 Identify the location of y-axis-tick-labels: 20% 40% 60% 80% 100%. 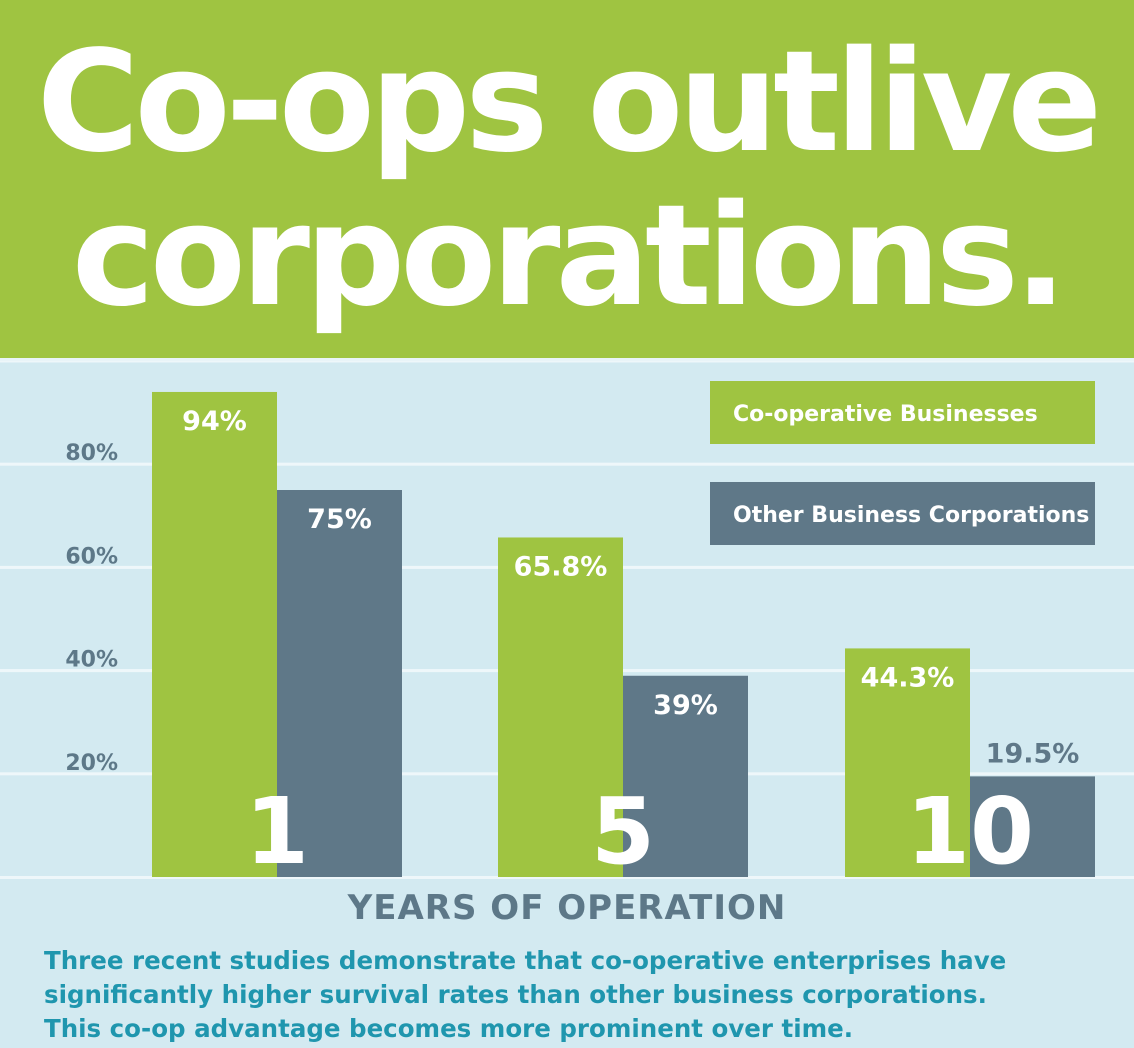
(84, 568).